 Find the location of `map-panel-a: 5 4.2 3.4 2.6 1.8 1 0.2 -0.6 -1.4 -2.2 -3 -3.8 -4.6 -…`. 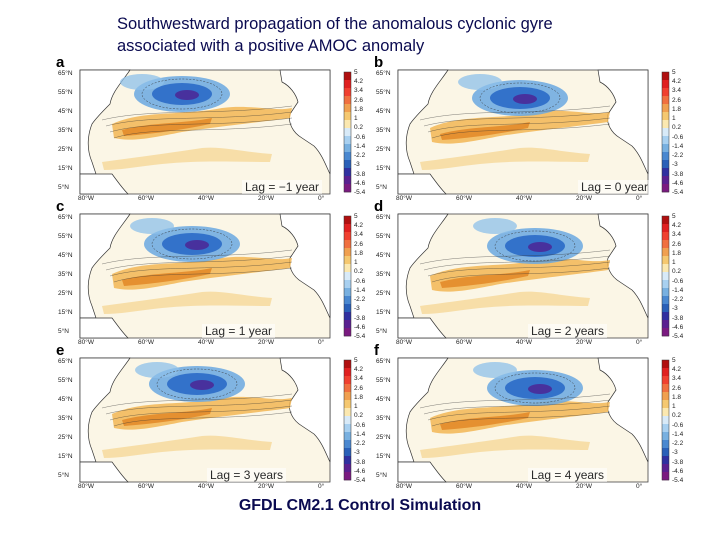

map-panel-a: 5 4.2 3.4 2.6 1.8 1 0.2 -0.6 -1.4 -2.2 -3 -3.8 -4.6 -… is located at coordinates (215, 128).